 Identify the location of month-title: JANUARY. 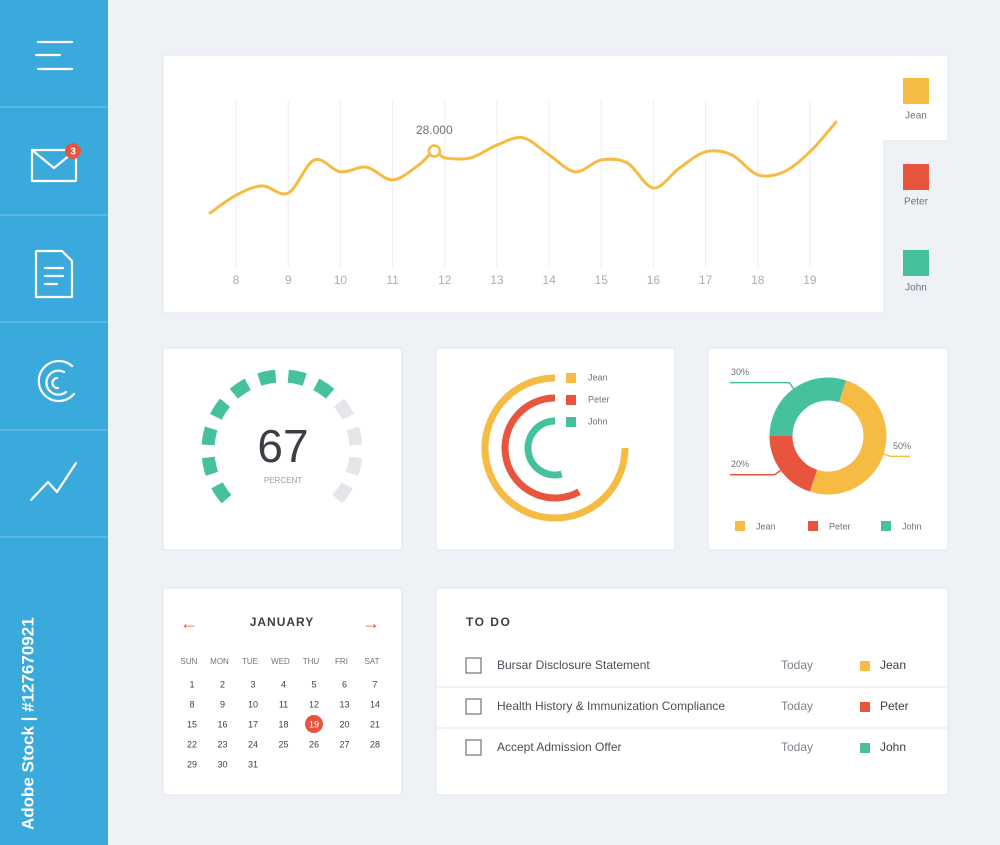
(282, 622).